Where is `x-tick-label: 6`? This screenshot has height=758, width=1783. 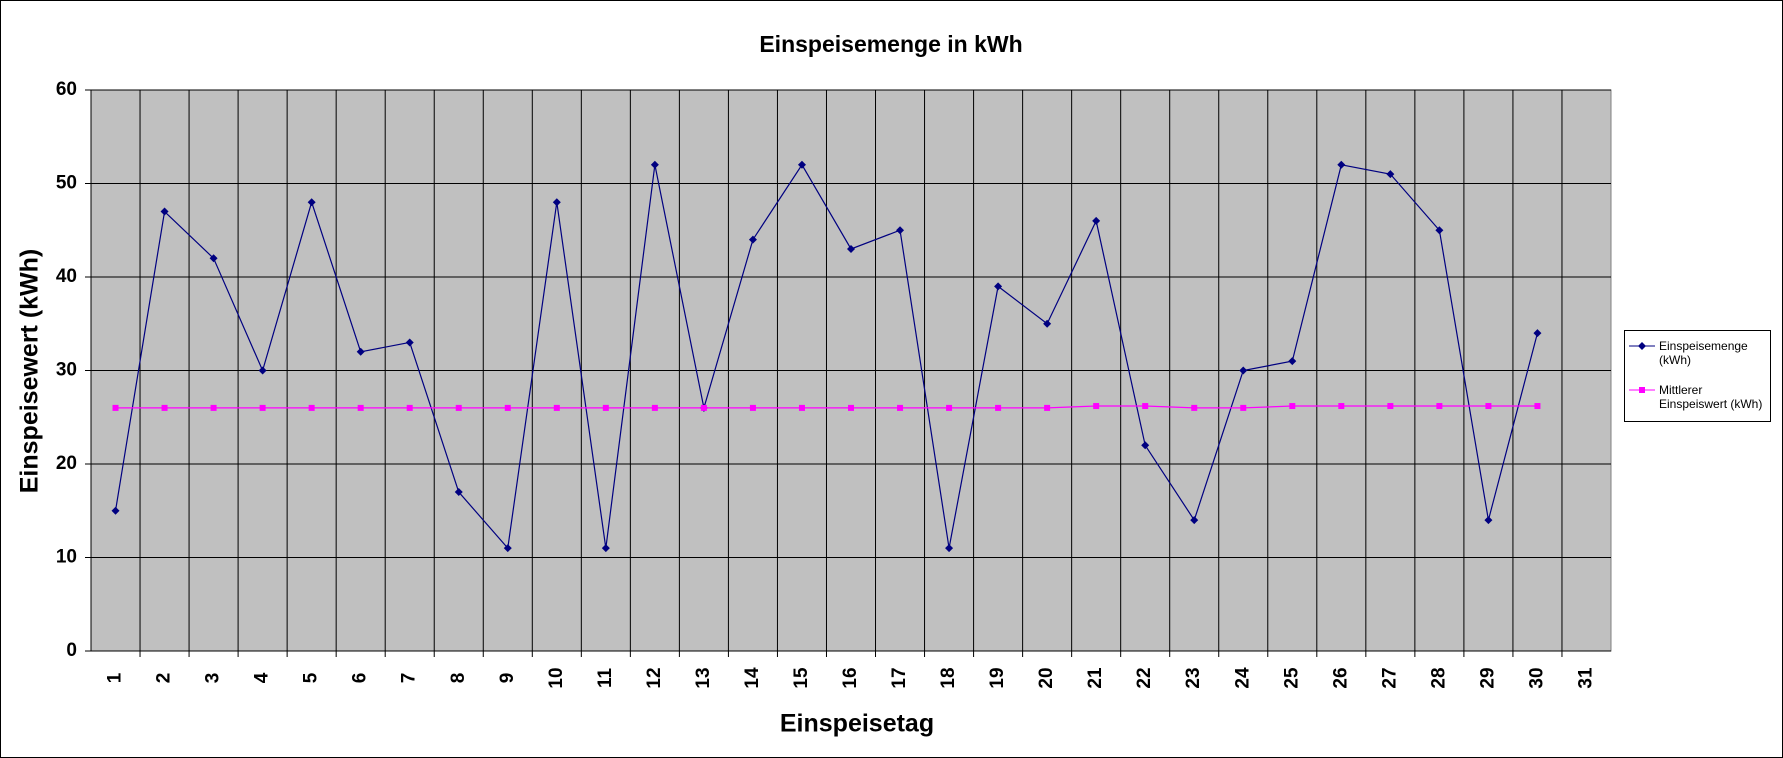 x-tick-label: 6 is located at coordinates (360, 678).